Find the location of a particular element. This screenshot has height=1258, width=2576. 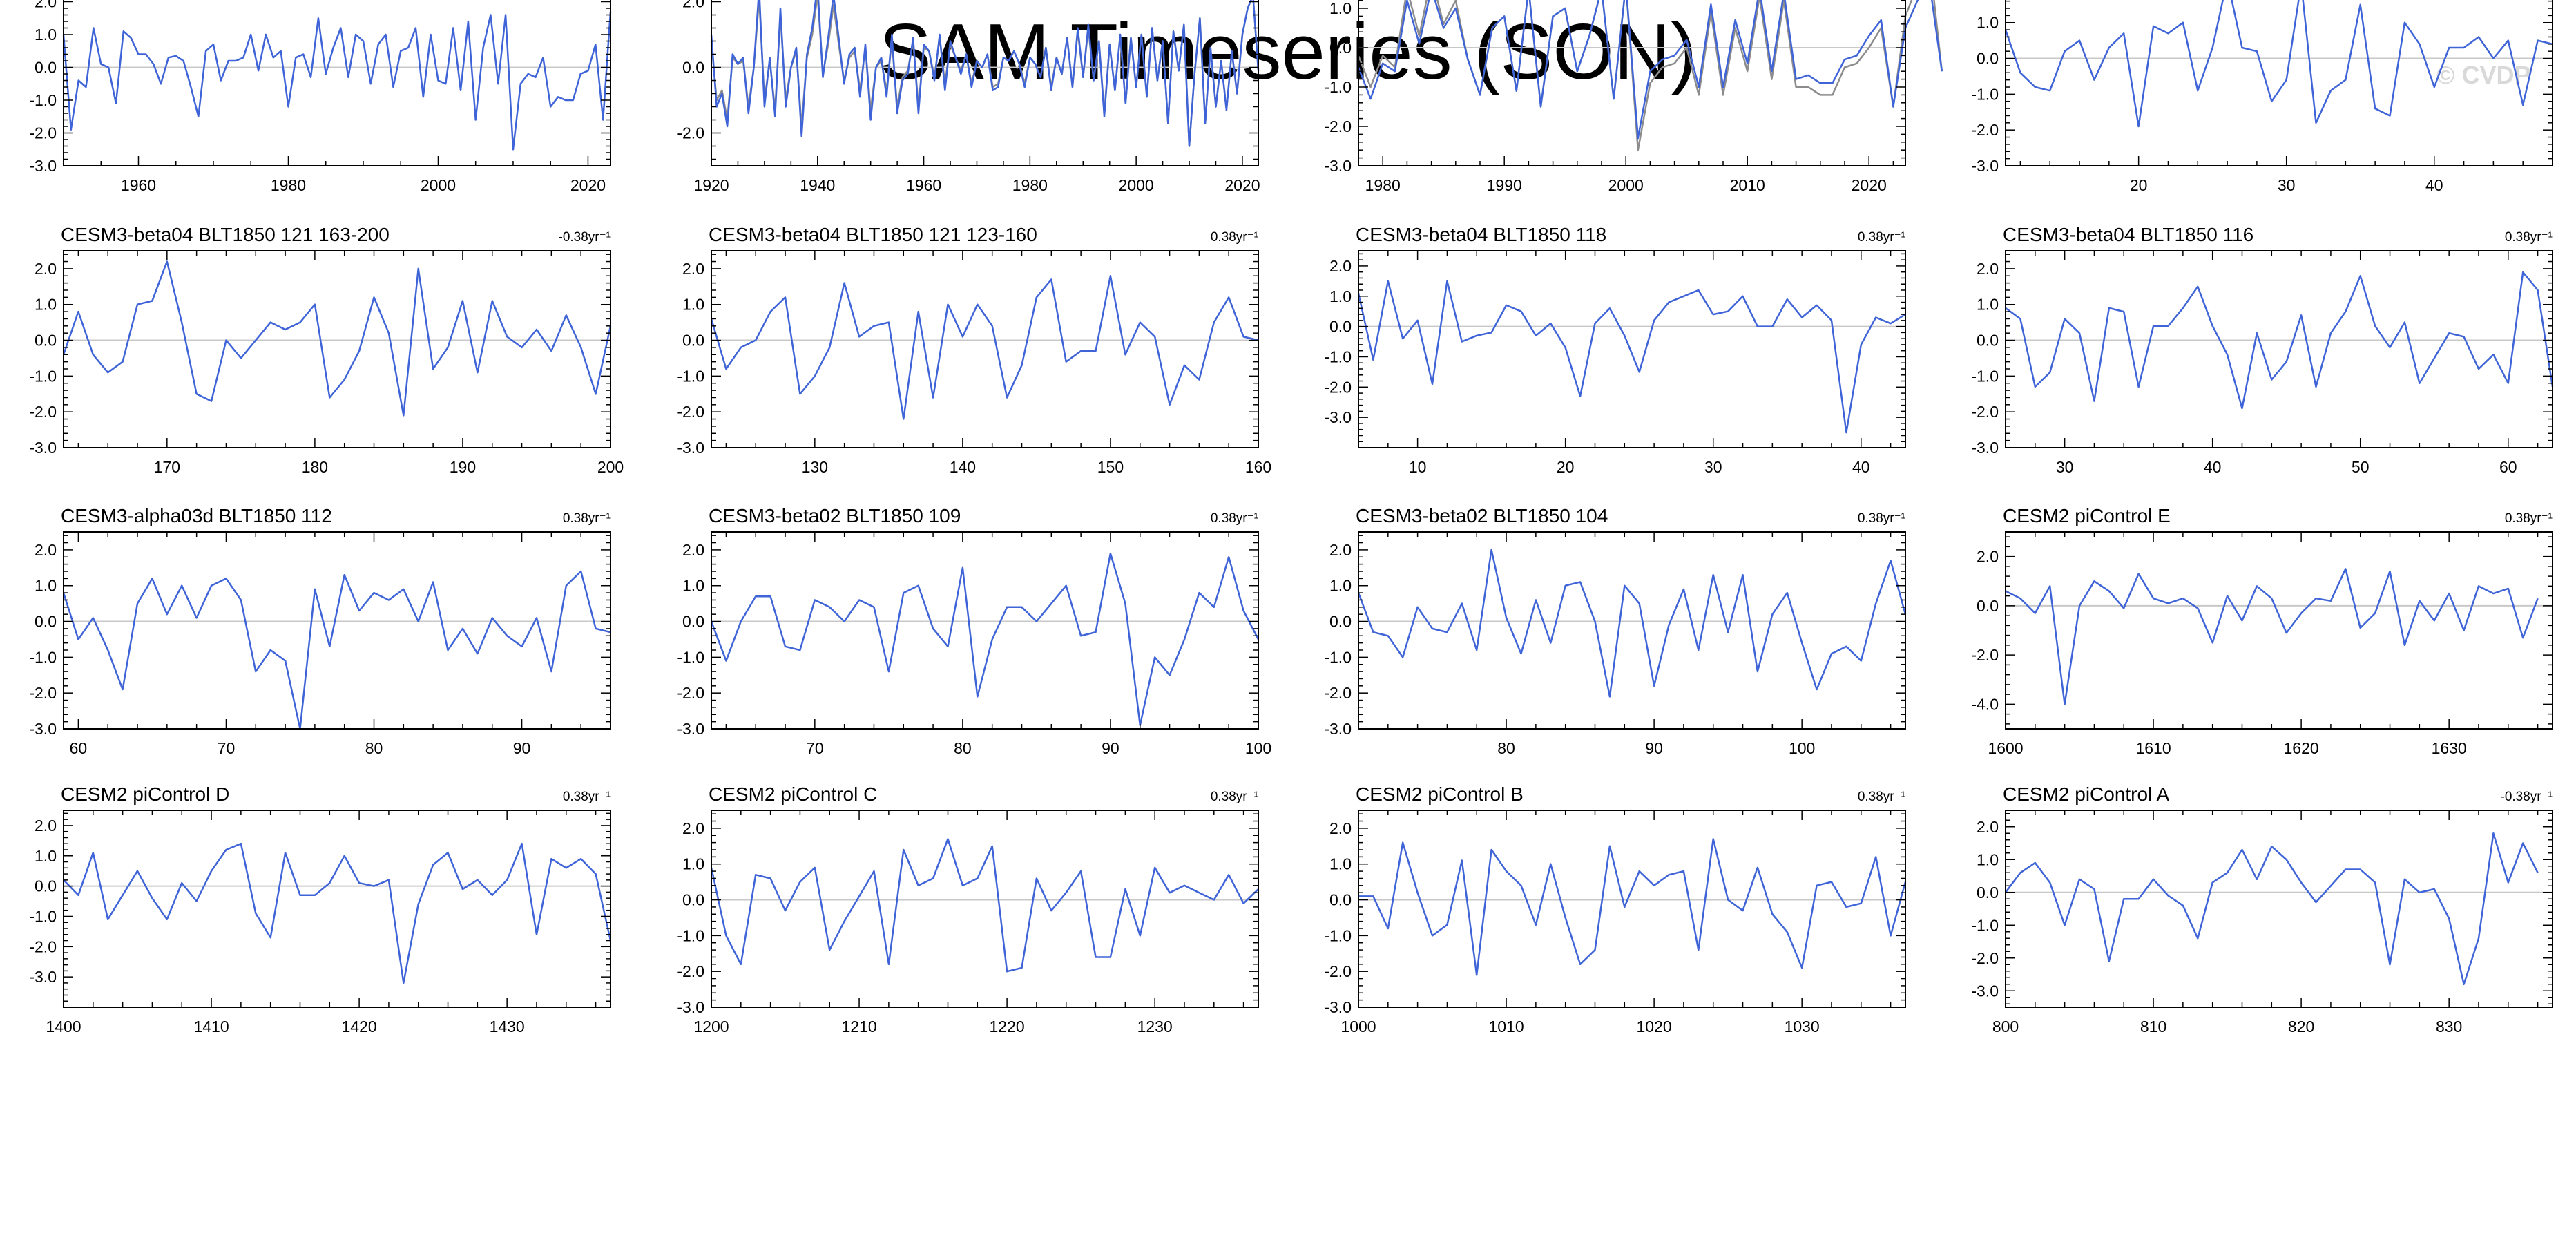

x-tick-label: 1400 is located at coordinates (63, 1027).